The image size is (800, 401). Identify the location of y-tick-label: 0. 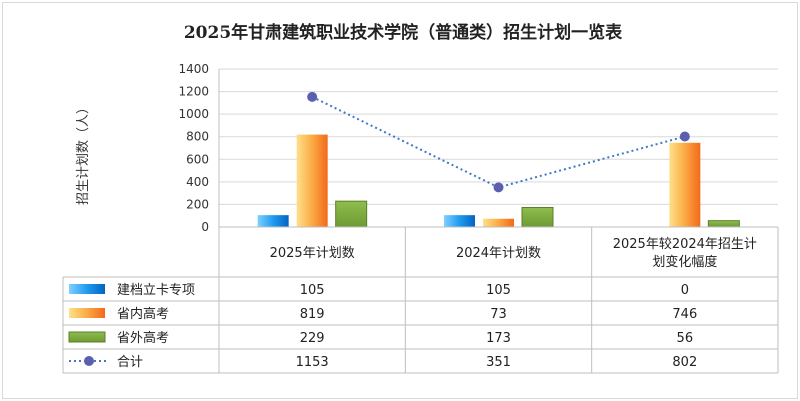
(205, 227).